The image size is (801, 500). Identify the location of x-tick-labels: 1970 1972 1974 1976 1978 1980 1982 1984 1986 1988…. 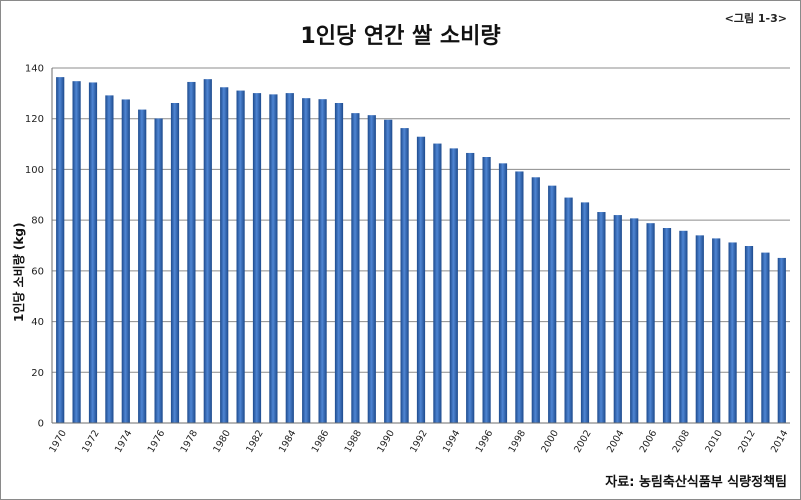
(418, 441).